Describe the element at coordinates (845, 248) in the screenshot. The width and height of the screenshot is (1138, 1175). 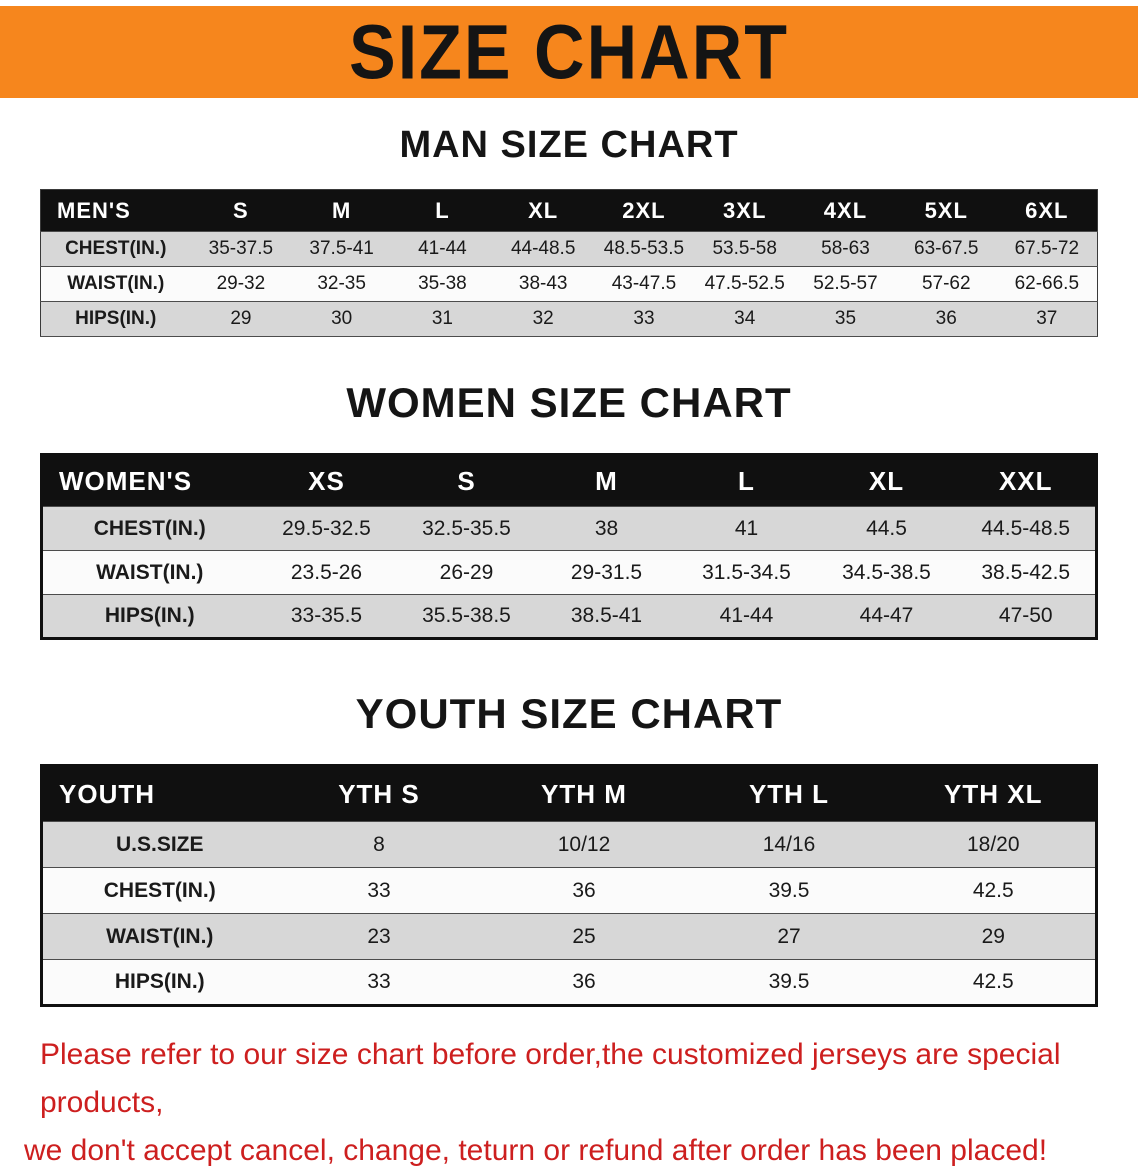
I see `size-value: 58-63` at that location.